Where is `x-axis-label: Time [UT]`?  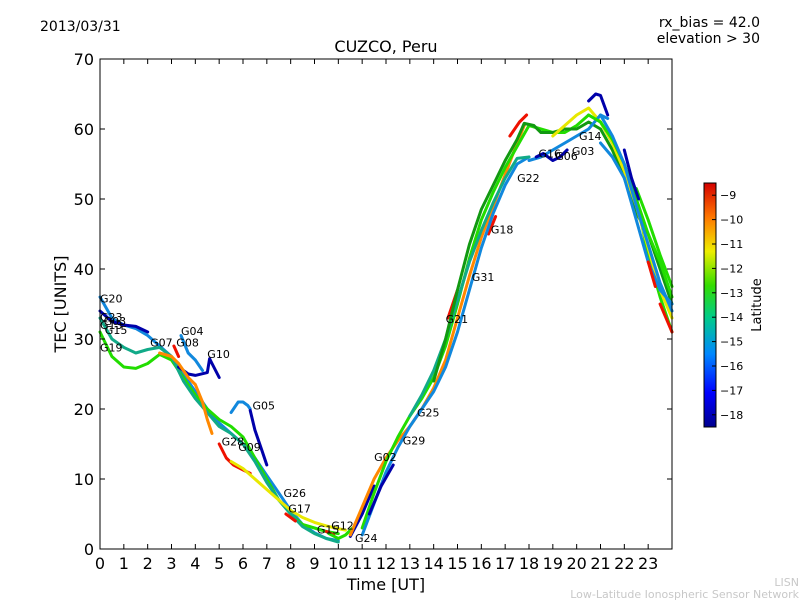 x-axis-label: Time [UT] is located at coordinates (385, 584).